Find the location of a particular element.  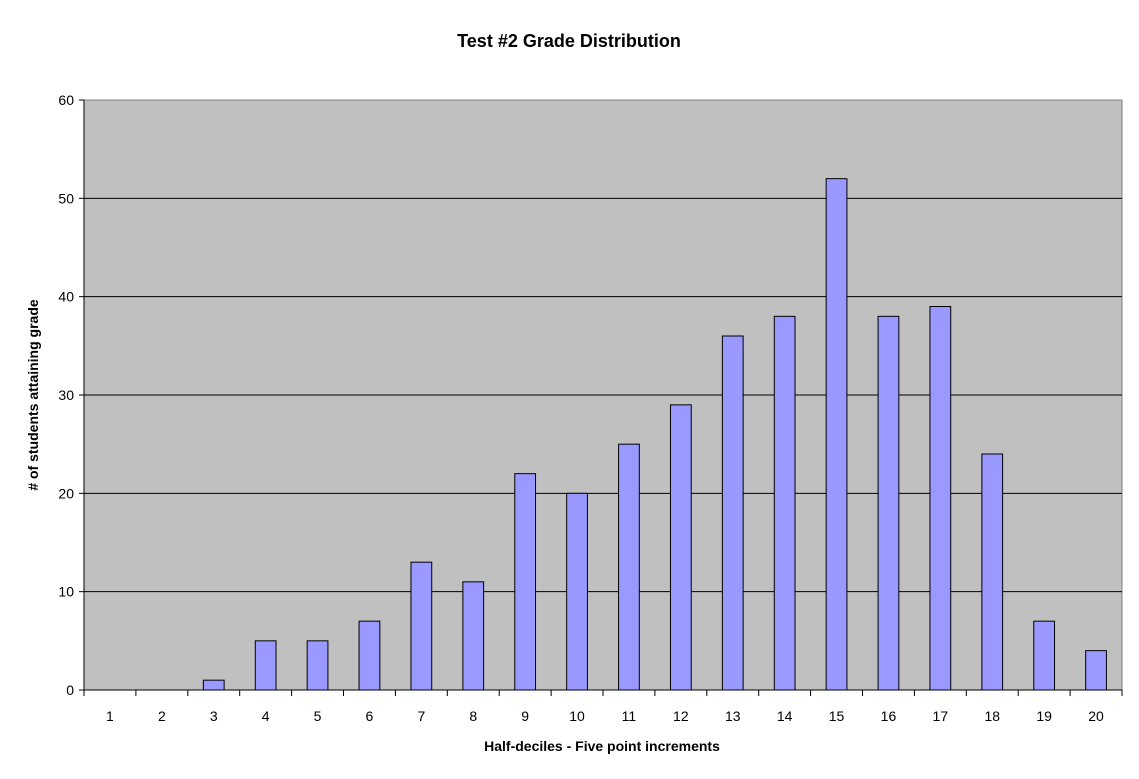

x-tick-label: 10 is located at coordinates (577, 716).